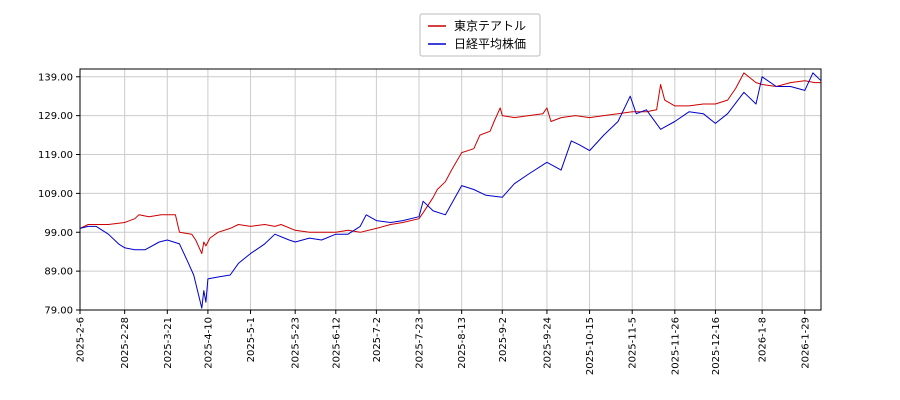 The image size is (900, 400). Describe the element at coordinates (55, 194) in the screenshot. I see `y-tick-label: 109.00` at that location.